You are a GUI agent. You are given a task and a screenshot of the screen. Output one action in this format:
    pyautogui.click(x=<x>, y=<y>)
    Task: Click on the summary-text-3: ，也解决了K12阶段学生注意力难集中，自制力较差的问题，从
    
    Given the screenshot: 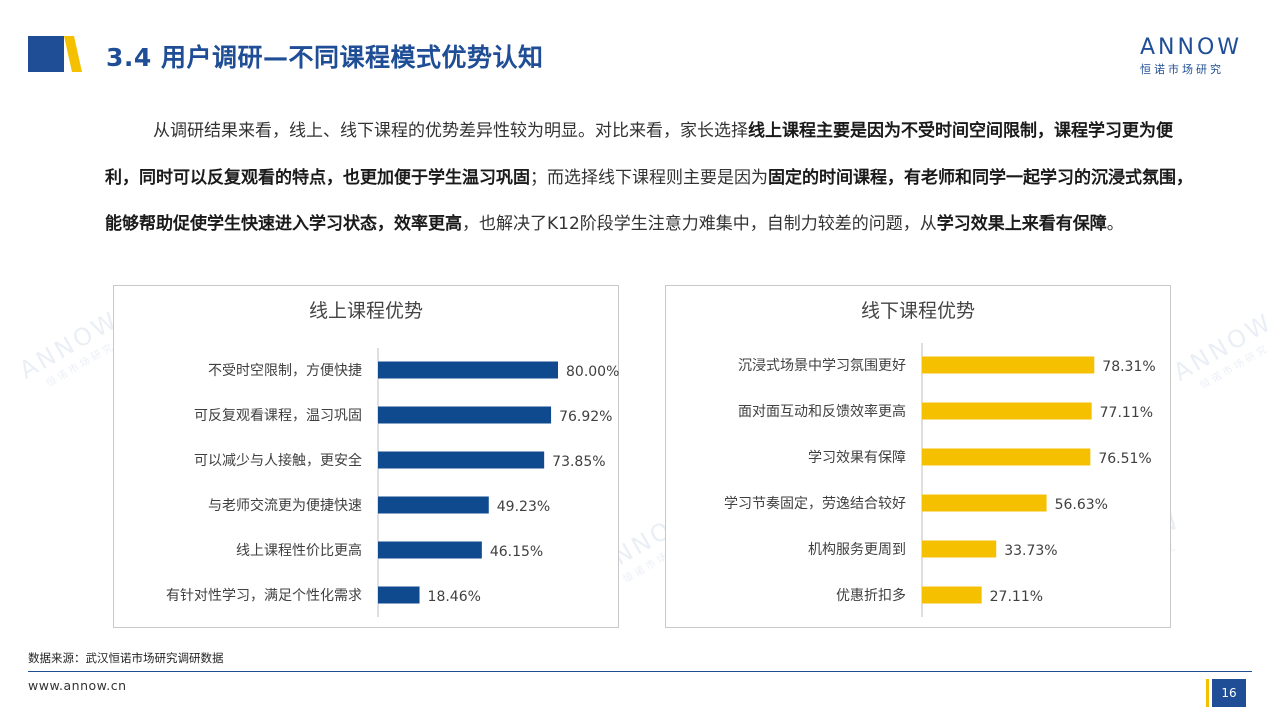 What is the action you would take?
    pyautogui.click(x=699, y=224)
    